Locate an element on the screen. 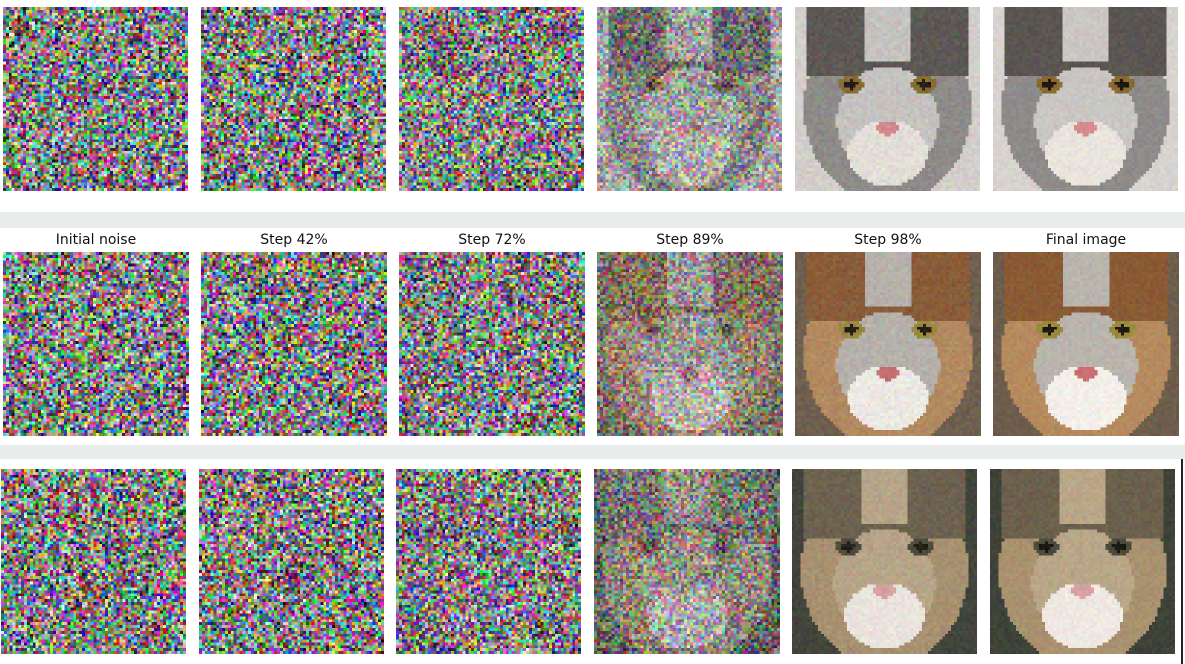 The width and height of the screenshot is (1185, 664). row3-step-72-image is located at coordinates (488, 561).